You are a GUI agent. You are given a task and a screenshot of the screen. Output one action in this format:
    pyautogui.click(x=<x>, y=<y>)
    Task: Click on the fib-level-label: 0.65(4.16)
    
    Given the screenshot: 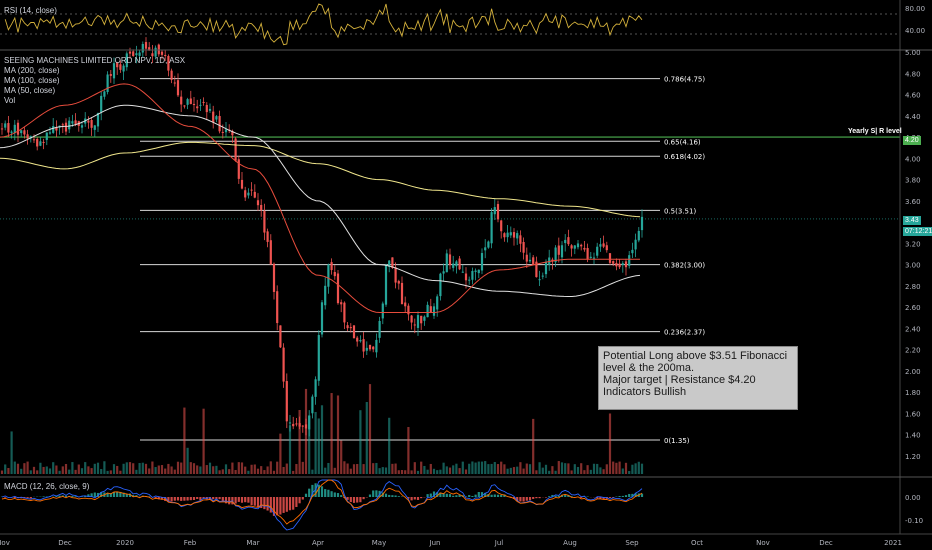 What is the action you would take?
    pyautogui.click(x=682, y=142)
    